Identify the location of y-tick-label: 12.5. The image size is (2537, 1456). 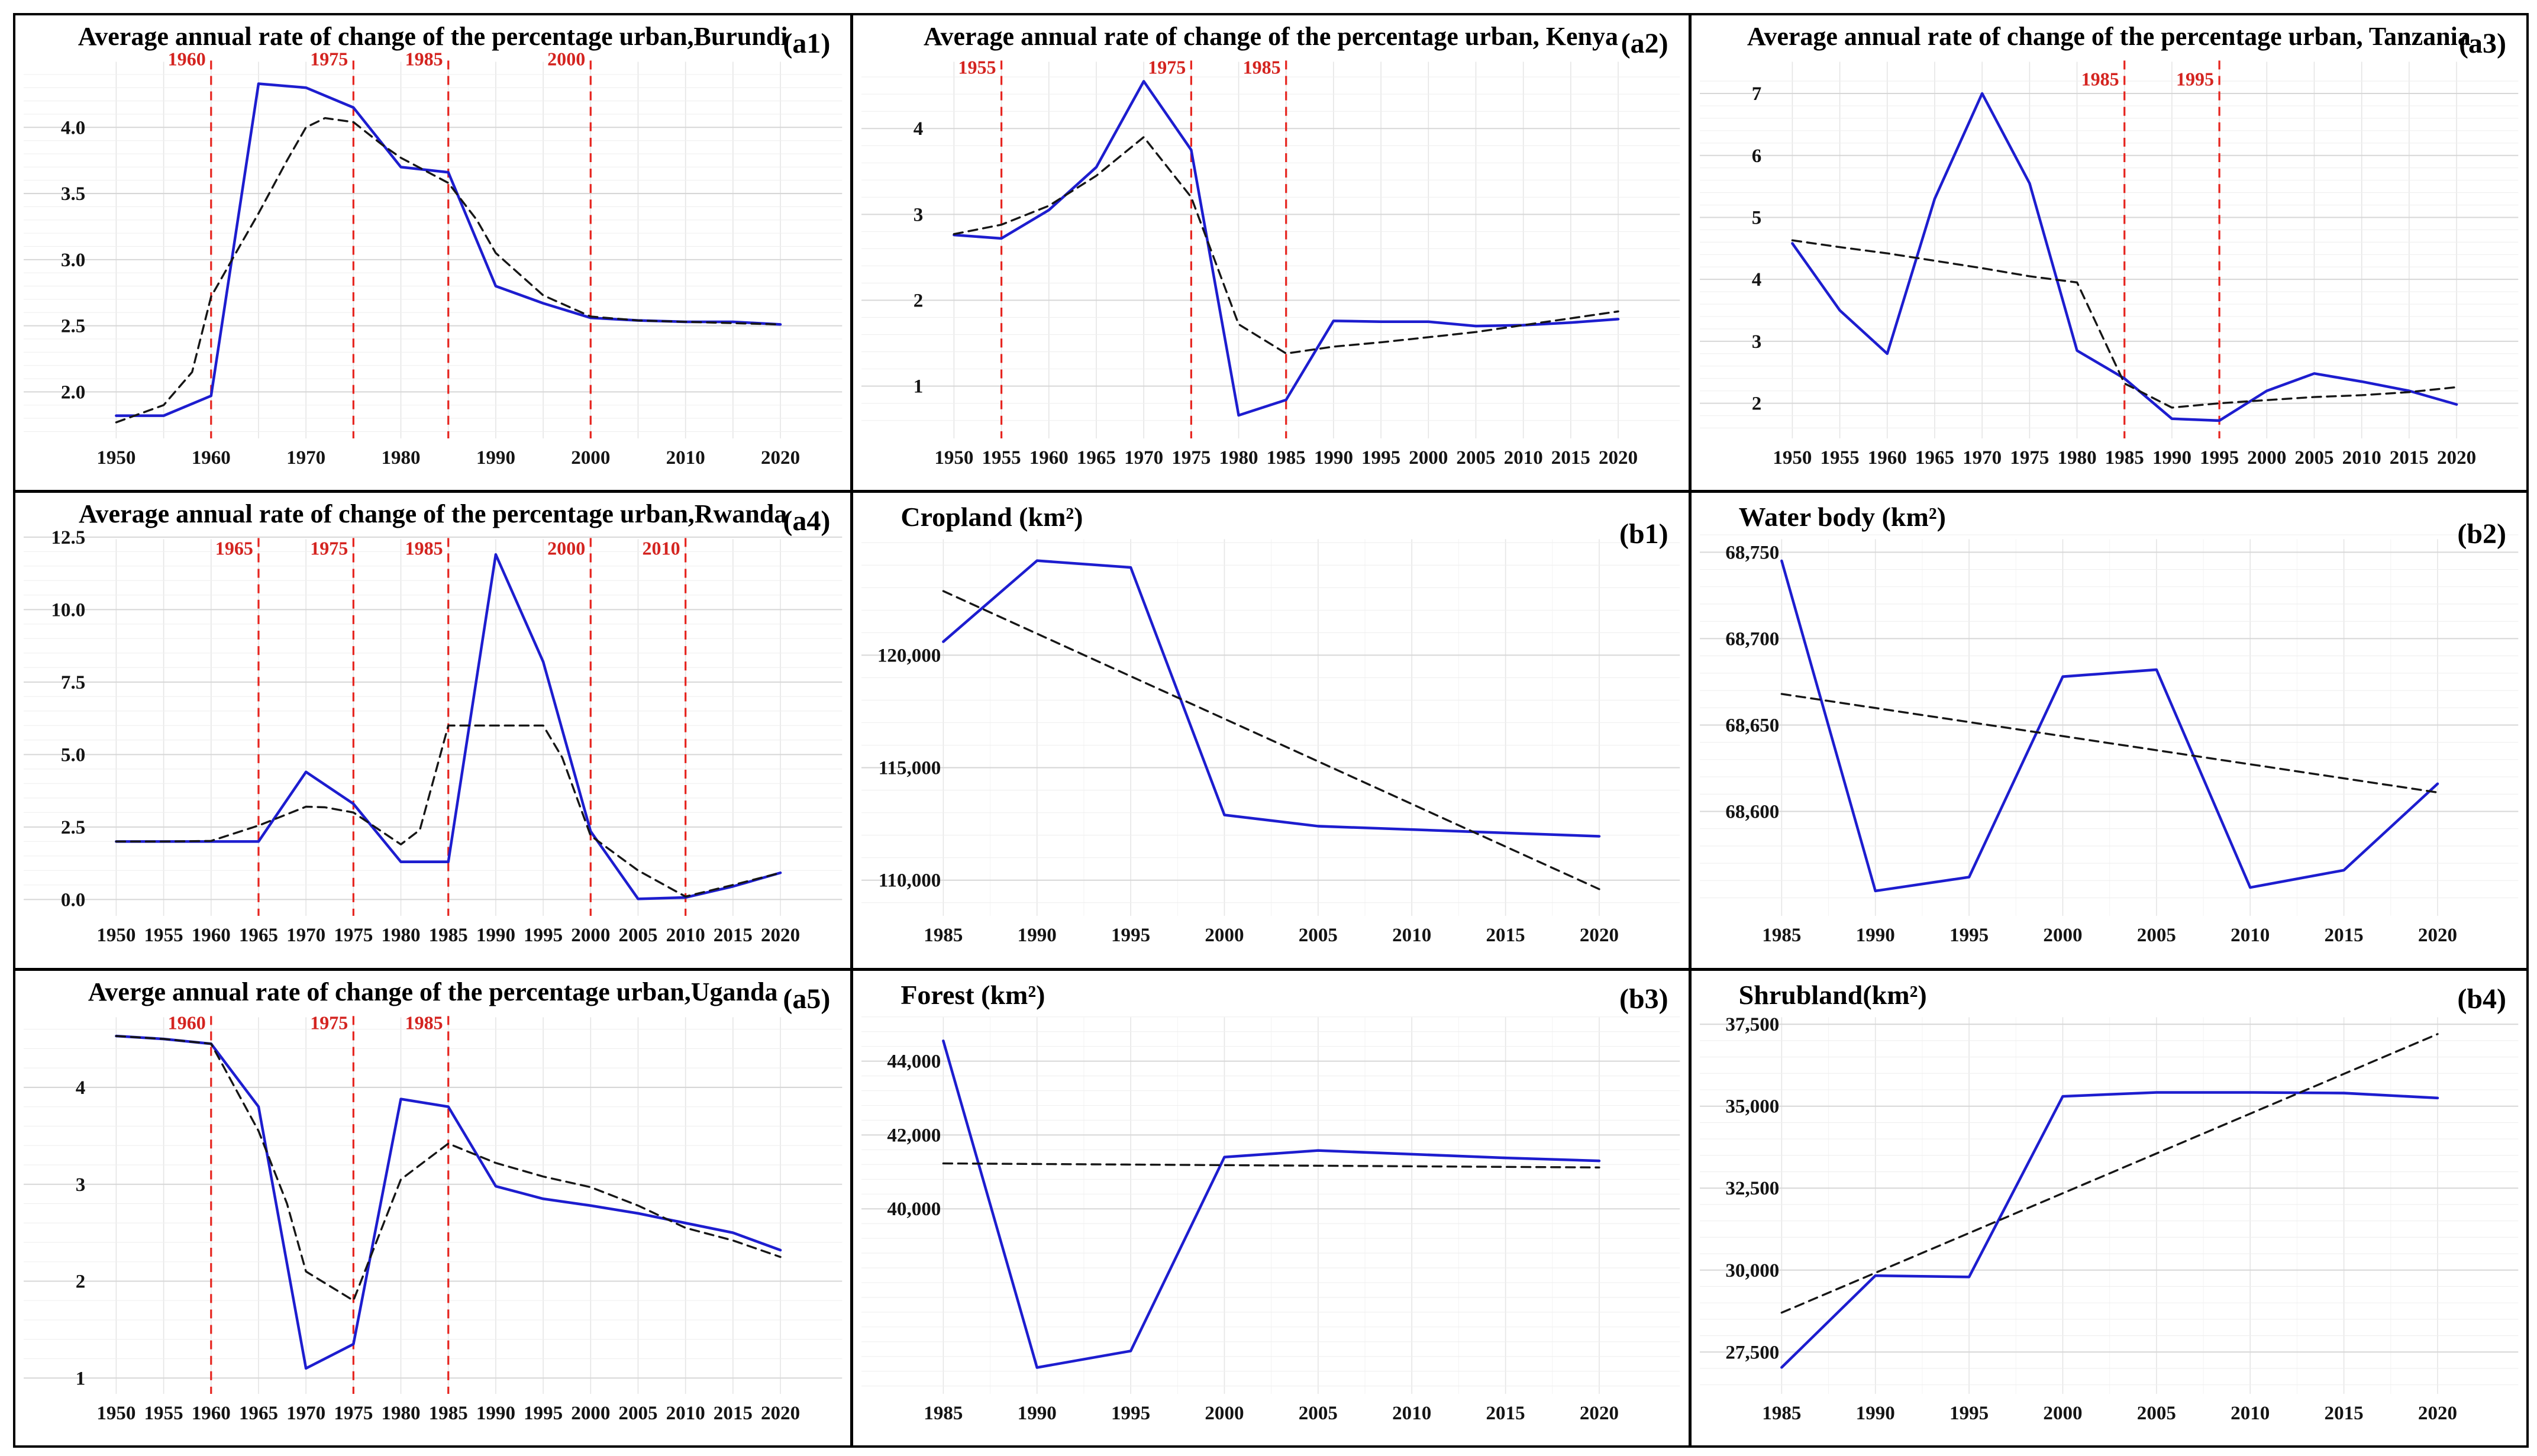
(68, 537).